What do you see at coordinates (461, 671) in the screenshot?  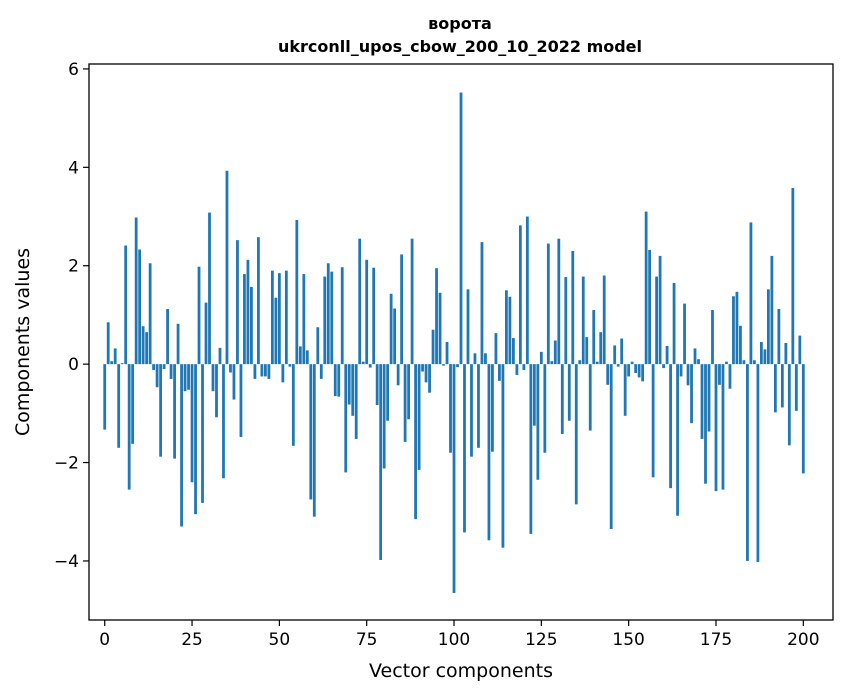 I see `x-axis-label: Vector components` at bounding box center [461, 671].